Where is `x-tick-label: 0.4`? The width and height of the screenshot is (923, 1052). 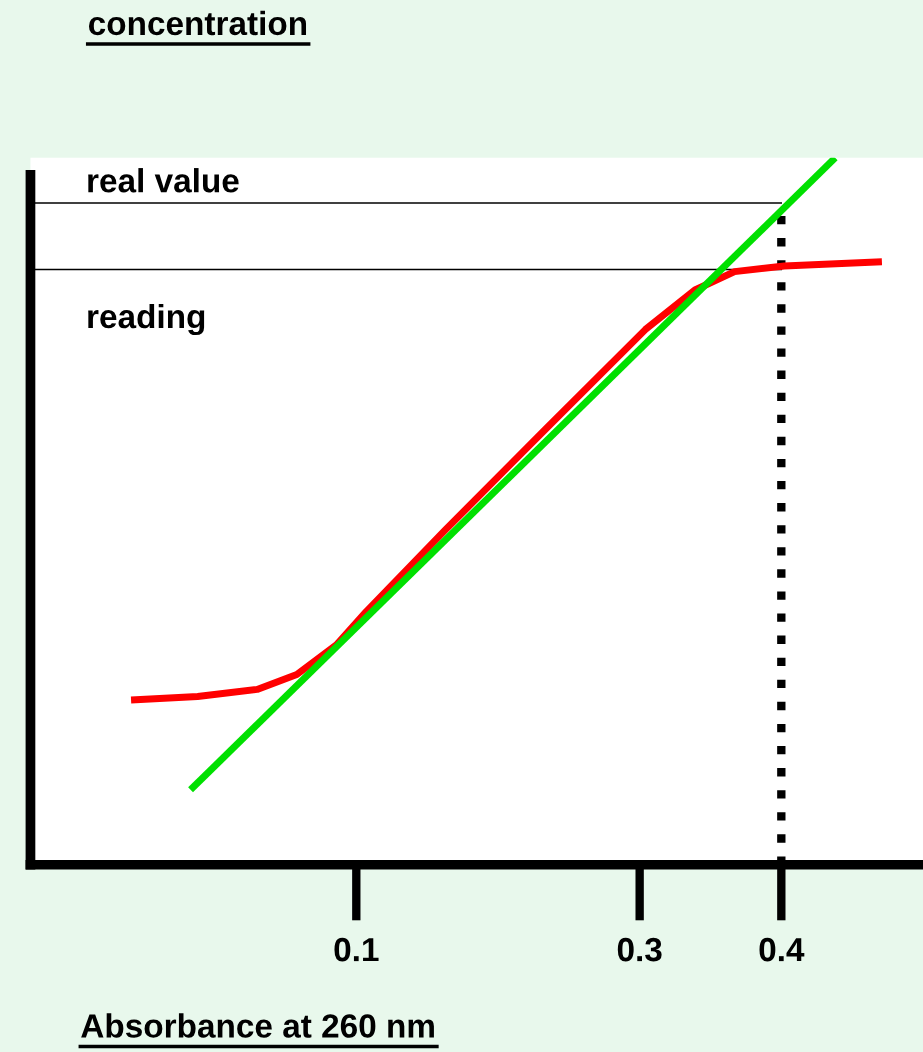
x-tick-label: 0.4 is located at coordinates (782, 949).